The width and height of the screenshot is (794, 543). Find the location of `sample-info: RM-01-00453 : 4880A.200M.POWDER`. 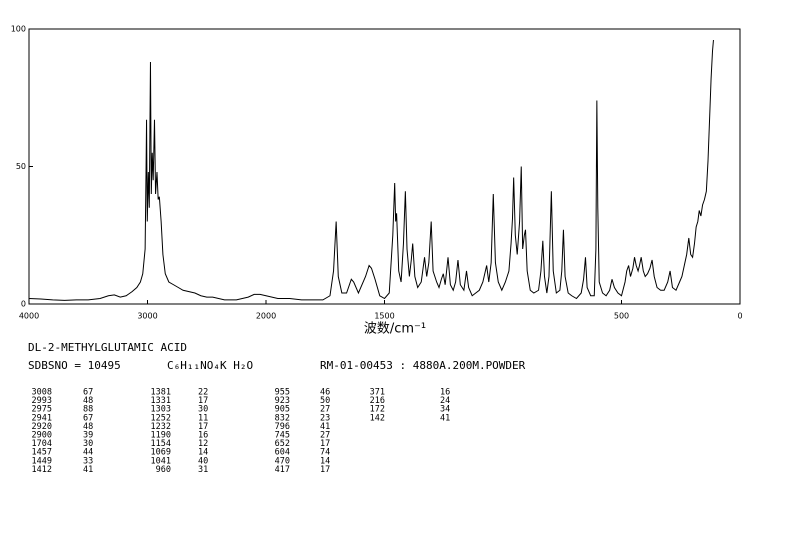

sample-info: RM-01-00453 : 4880A.200M.POWDER is located at coordinates (423, 365).